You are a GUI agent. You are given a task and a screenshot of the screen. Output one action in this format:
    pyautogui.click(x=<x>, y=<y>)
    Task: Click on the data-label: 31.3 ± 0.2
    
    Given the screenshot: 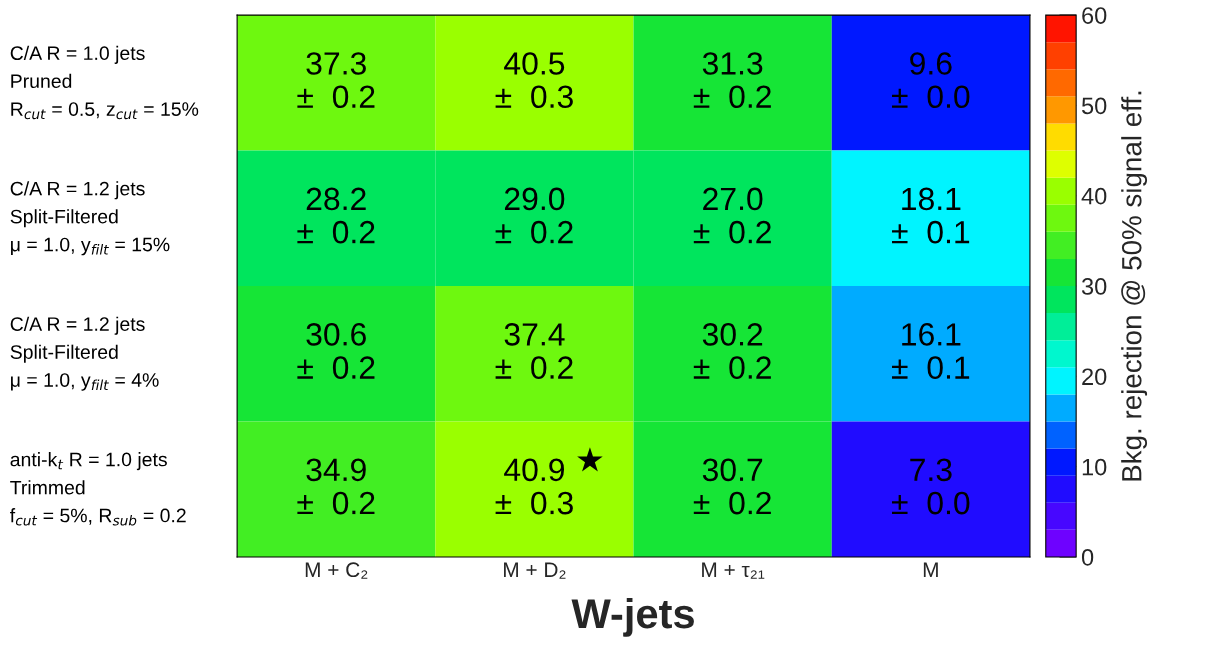 What is the action you would take?
    pyautogui.click(x=732, y=80)
    